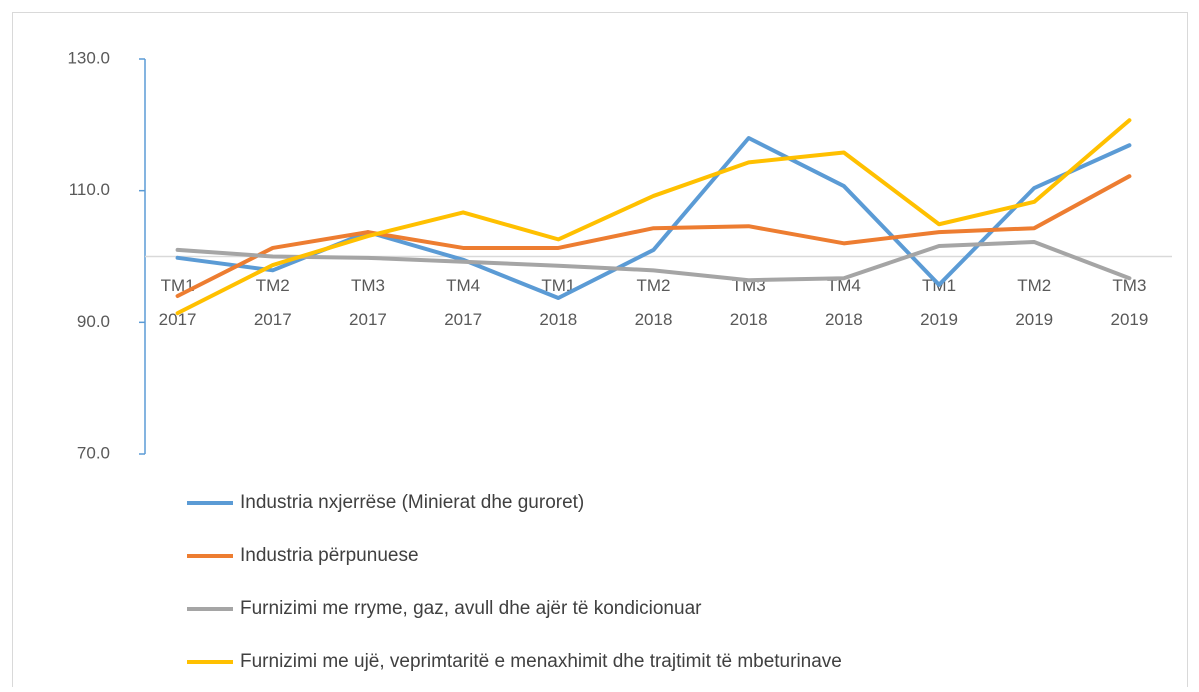  What do you see at coordinates (558, 285) in the screenshot?
I see `x-tick-label: TM1` at bounding box center [558, 285].